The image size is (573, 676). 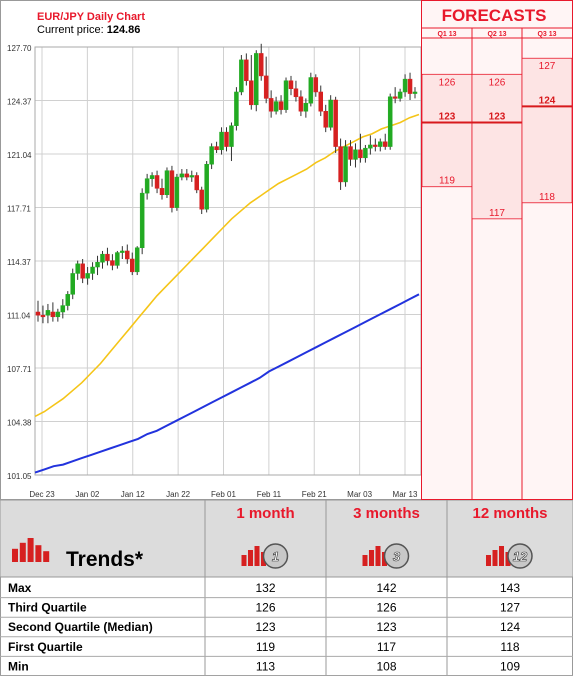 I want to click on x-tick-label: Feb 11, so click(x=269, y=494).